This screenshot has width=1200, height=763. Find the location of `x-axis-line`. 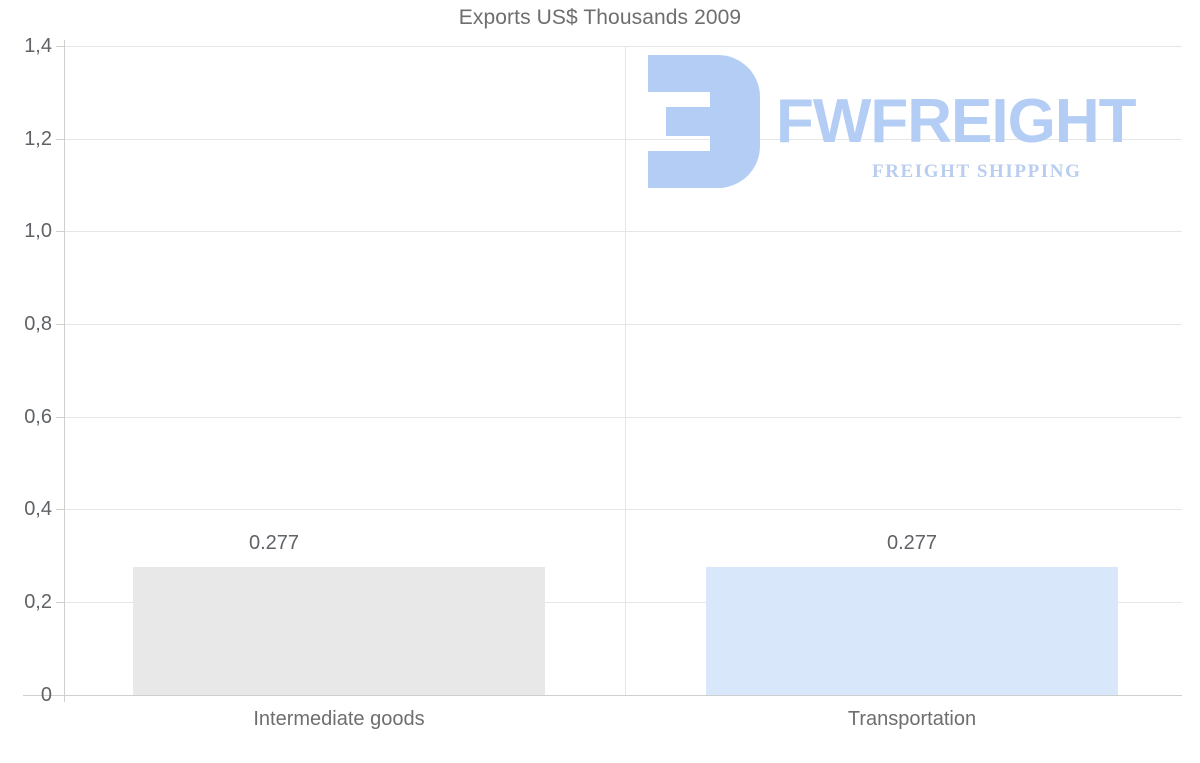

x-axis-line is located at coordinates (602, 695).